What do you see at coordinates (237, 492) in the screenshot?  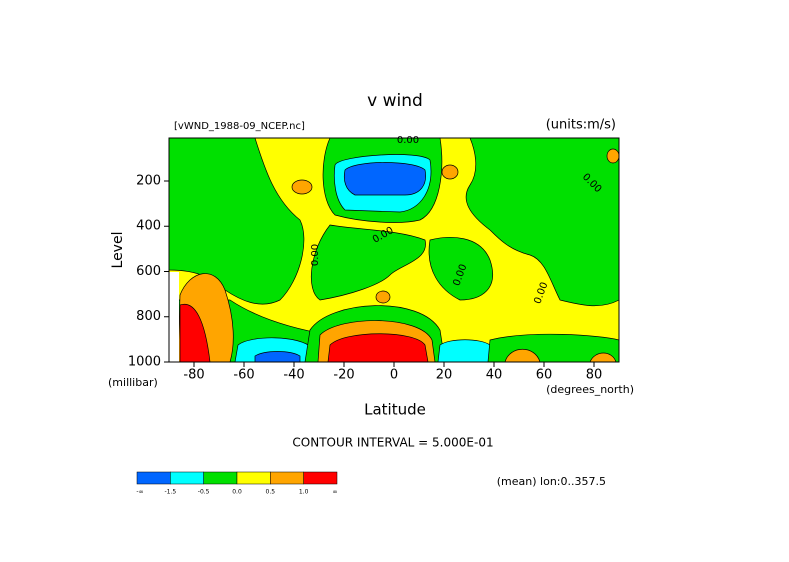 I see `colorbar-label: 0.0` at bounding box center [237, 492].